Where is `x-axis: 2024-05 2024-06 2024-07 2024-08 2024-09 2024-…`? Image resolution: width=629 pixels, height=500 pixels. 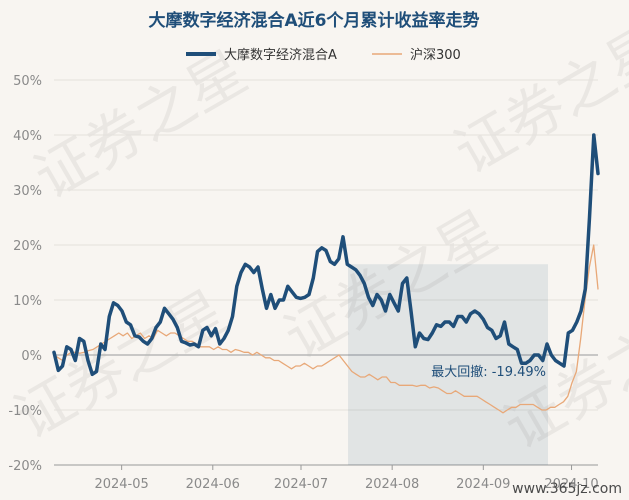 x-axis: 2024-05 2024-06 2024-07 2024-08 2024-09 2024-… is located at coordinates (326, 478).